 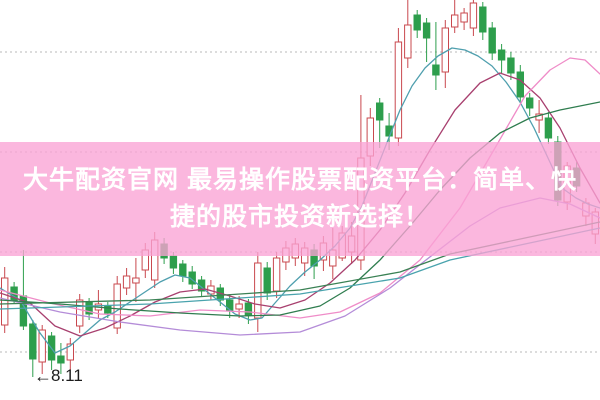 I want to click on low-price-annotation: ← 8.11, so click(x=58, y=376).